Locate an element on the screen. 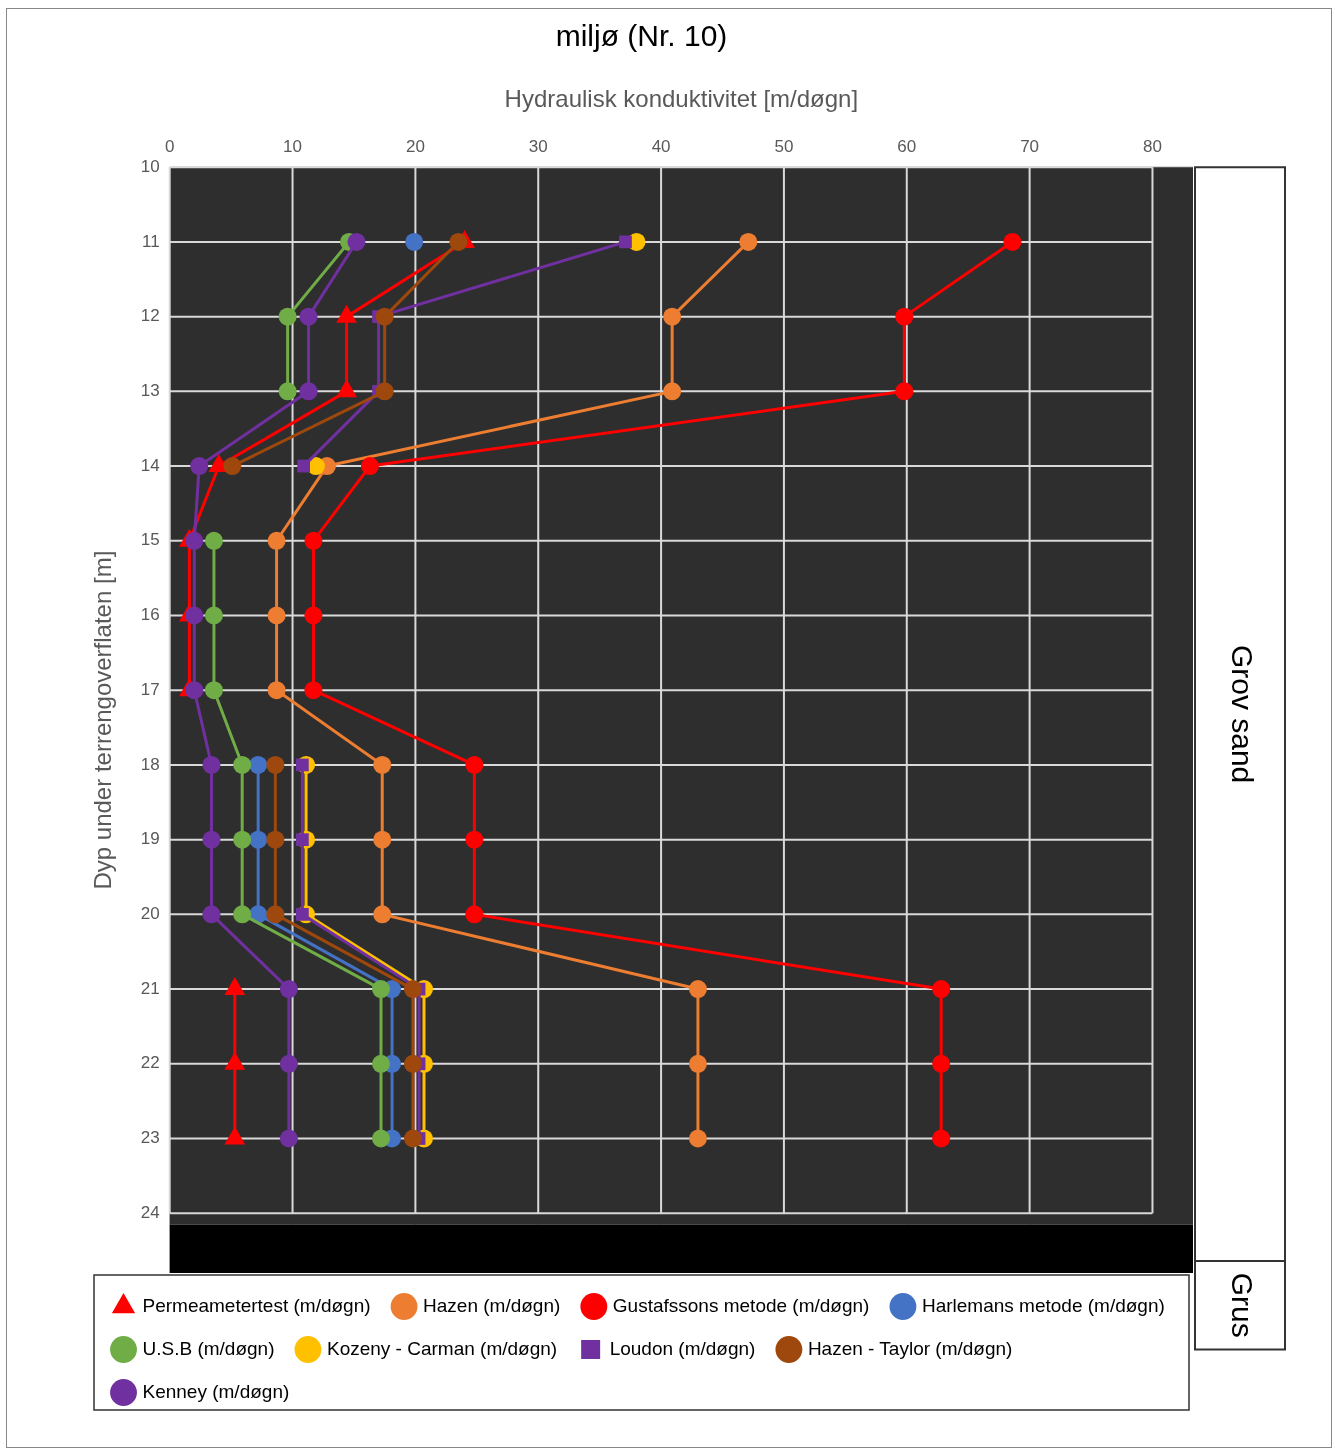 The height and width of the screenshot is (1452, 1338). band-label: Grus is located at coordinates (1242, 1305).